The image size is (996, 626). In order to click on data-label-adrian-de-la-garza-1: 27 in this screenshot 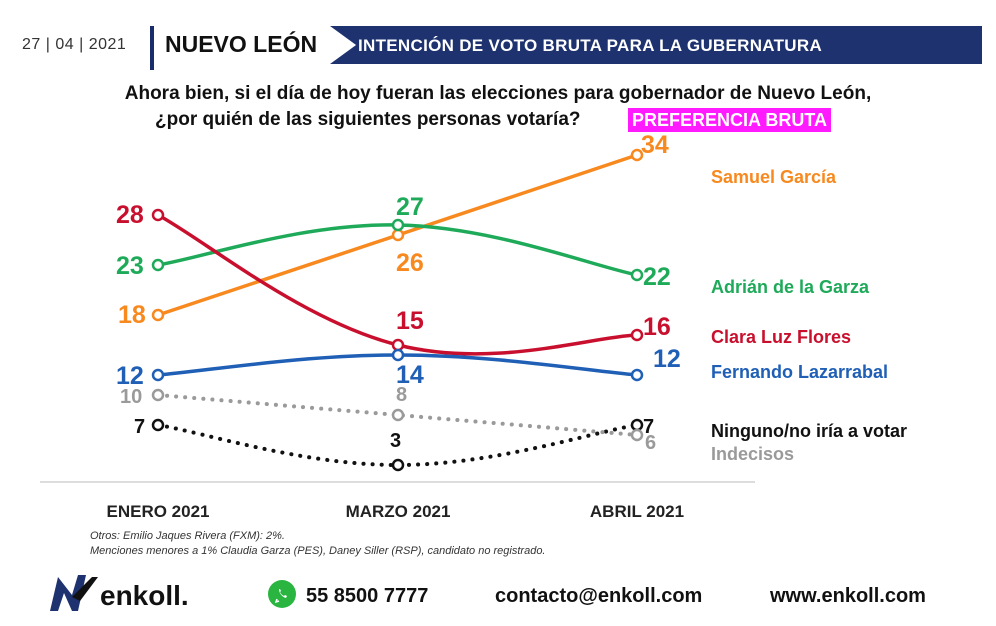, I will do `click(410, 207)`.